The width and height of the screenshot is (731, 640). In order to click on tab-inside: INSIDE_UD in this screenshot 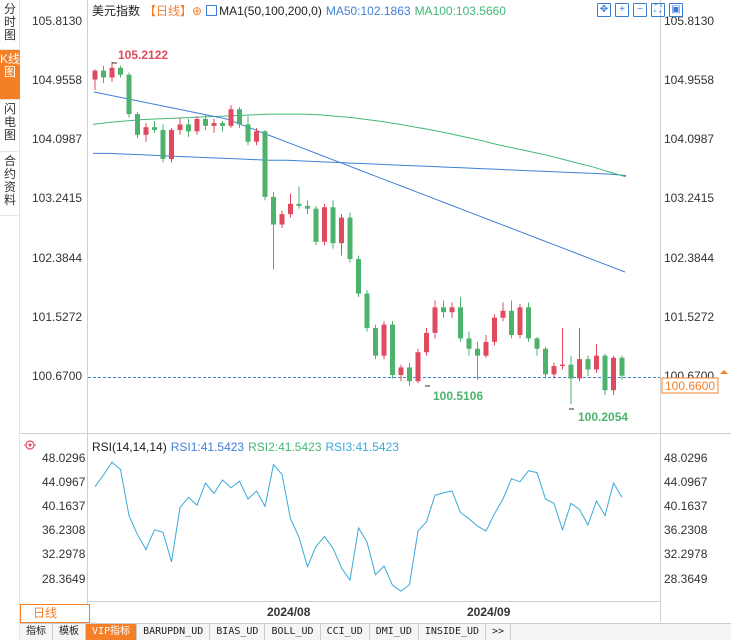, I will do `click(453, 632)`.